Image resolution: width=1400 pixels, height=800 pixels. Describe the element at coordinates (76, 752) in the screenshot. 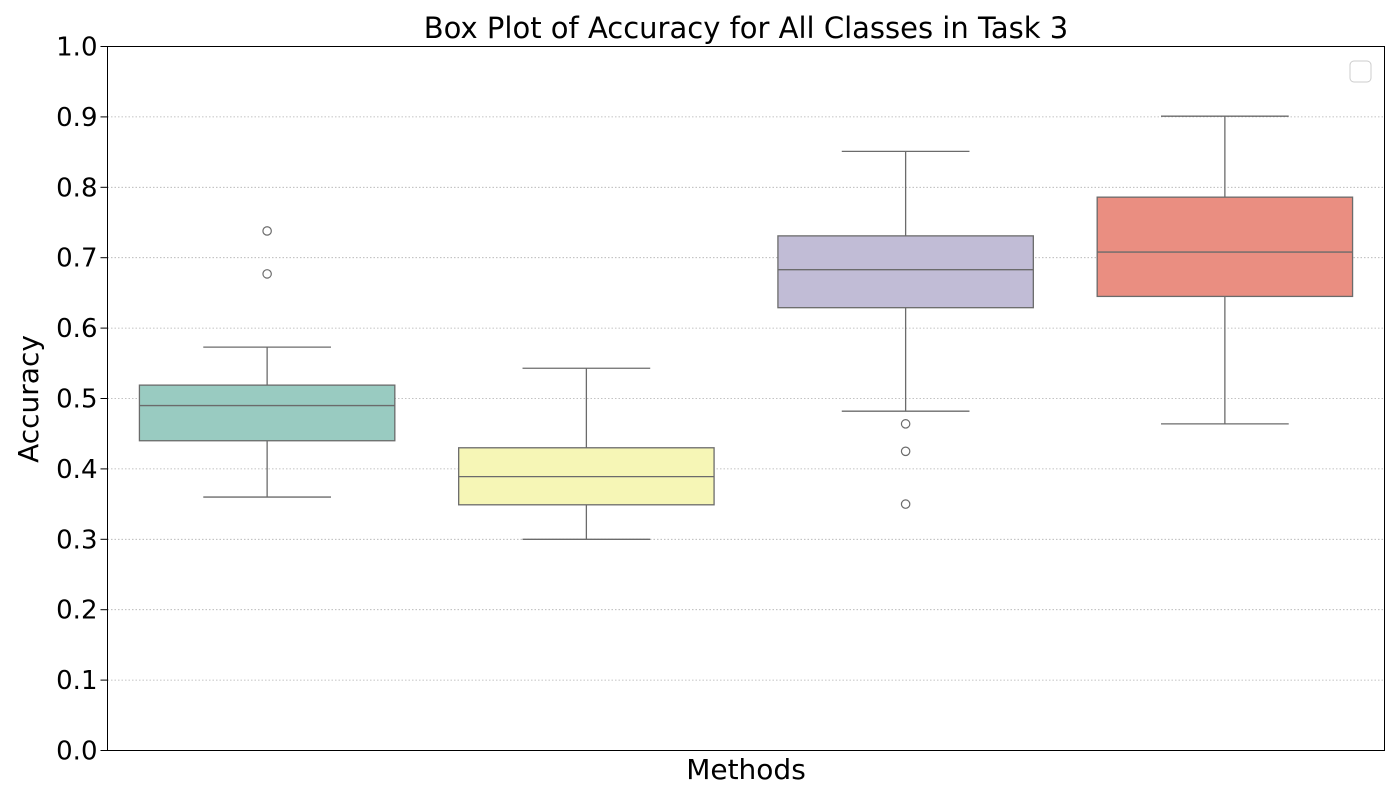

I see `y-tick-label: 0.0` at that location.